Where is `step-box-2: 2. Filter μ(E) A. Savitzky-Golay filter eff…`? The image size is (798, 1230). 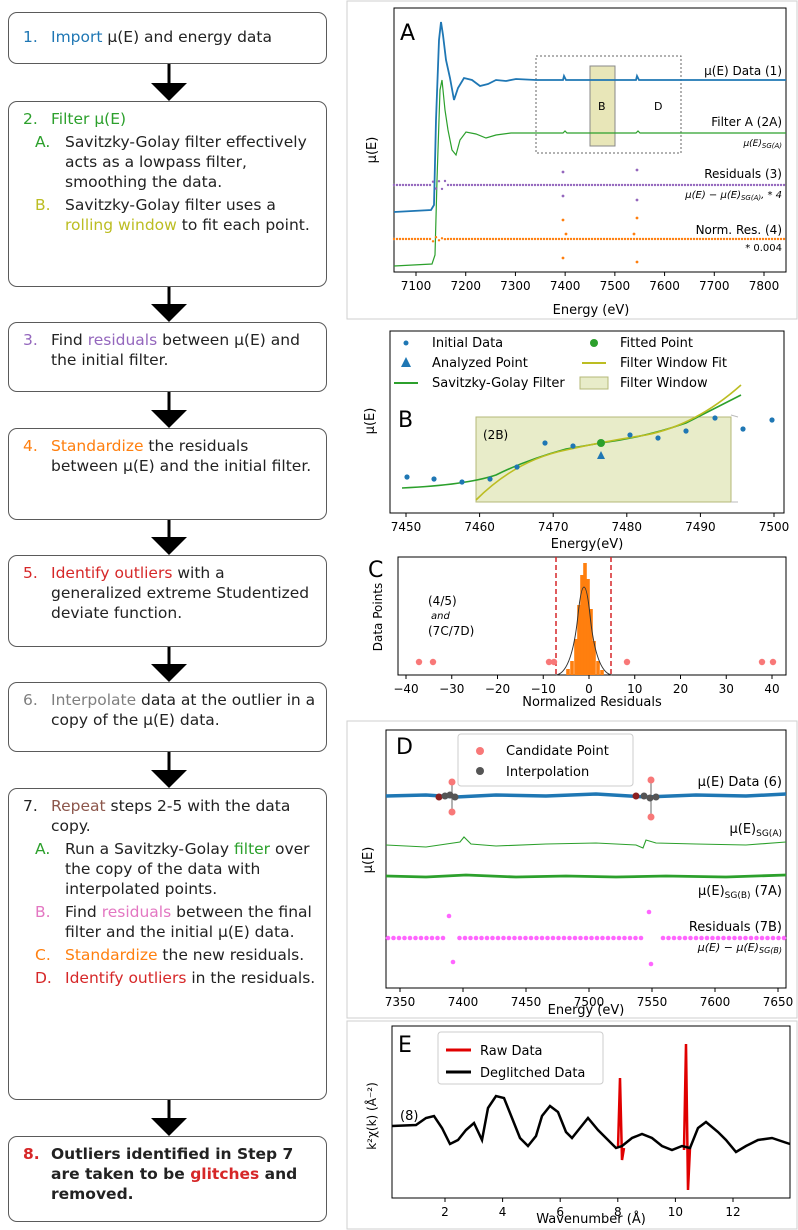 step-box-2: 2. Filter μ(E) A. Savitzky-Golay filter eff… is located at coordinates (167, 194).